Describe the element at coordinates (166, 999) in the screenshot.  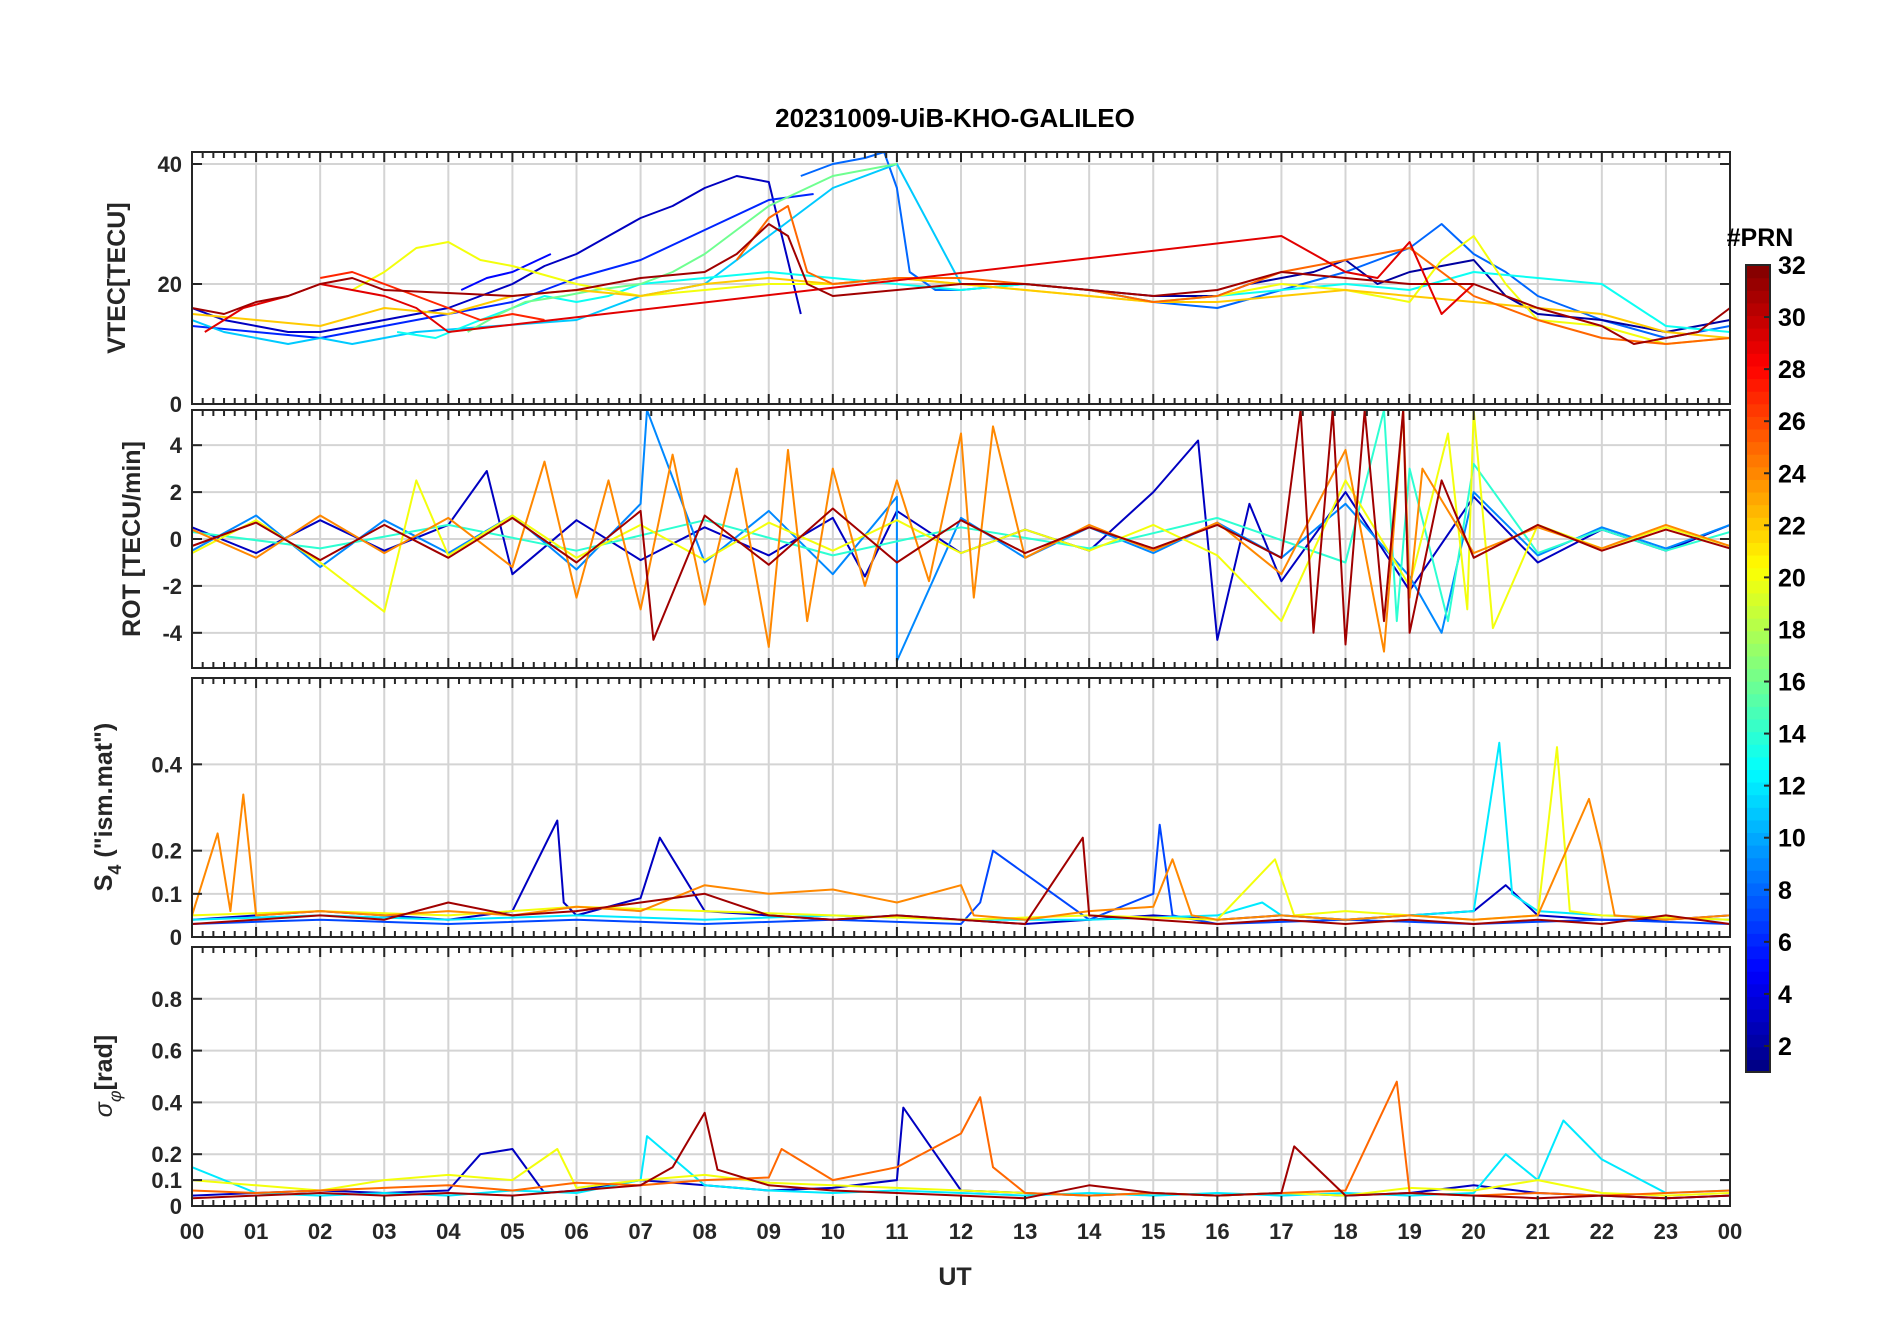
I see `y-tick-label: 0.8` at that location.